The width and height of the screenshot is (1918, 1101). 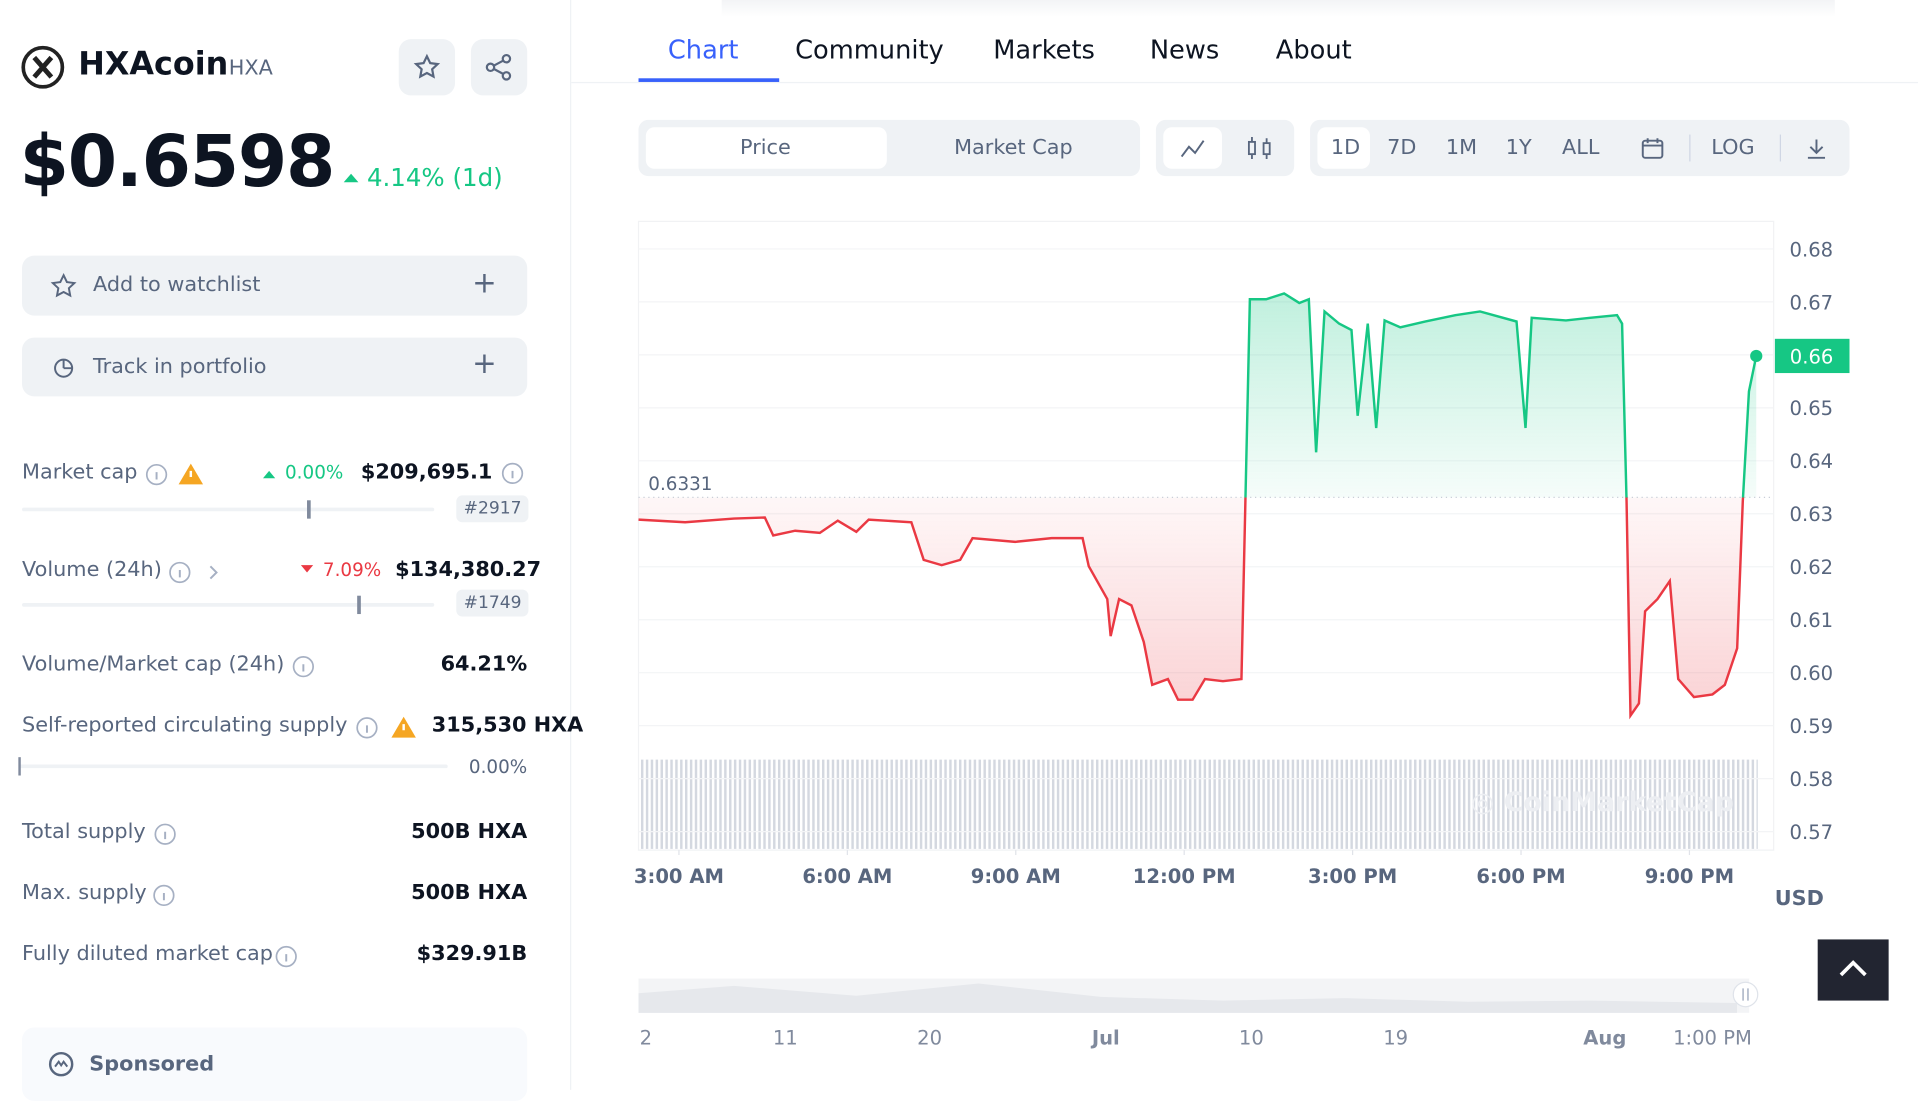 What do you see at coordinates (426, 472) in the screenshot?
I see `stat-value: $209,695.1` at bounding box center [426, 472].